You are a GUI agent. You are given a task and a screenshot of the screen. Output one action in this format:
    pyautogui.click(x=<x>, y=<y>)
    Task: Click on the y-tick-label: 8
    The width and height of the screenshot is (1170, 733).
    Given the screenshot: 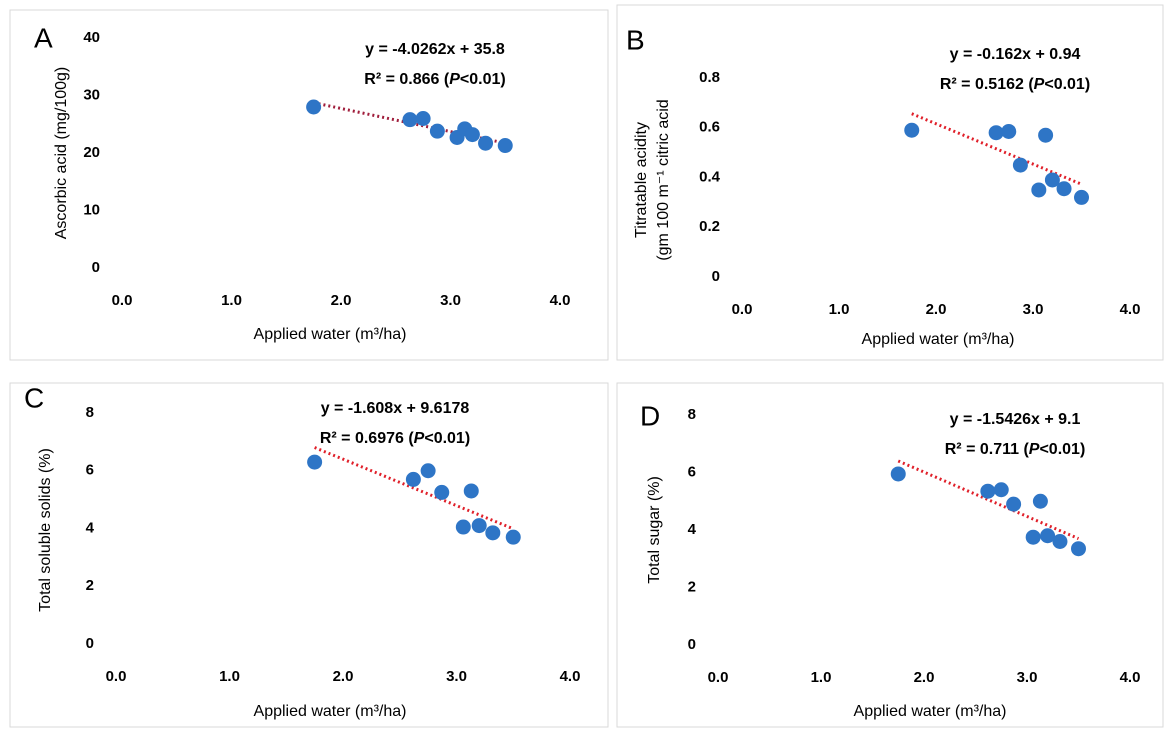 What is the action you would take?
    pyautogui.click(x=692, y=414)
    